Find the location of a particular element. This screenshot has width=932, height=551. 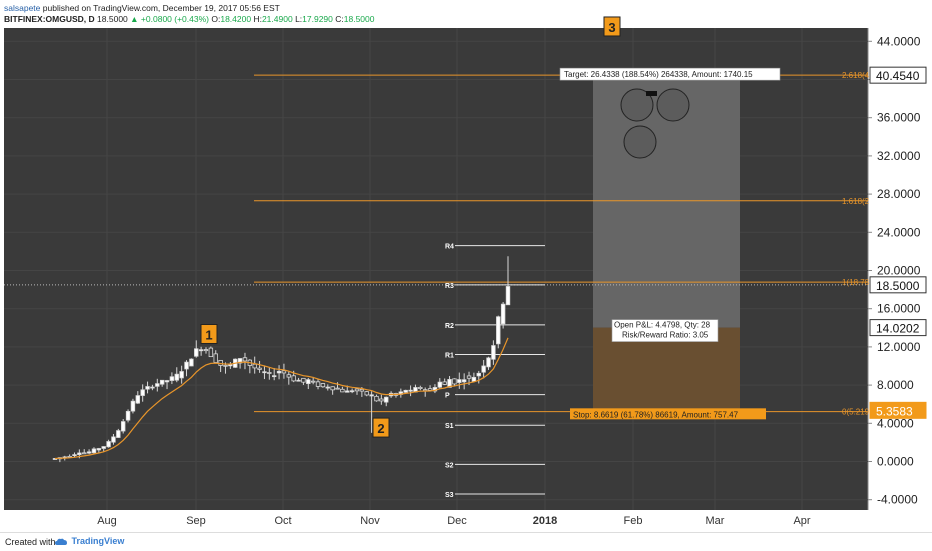

pivot-label: S3 is located at coordinates (449, 495).